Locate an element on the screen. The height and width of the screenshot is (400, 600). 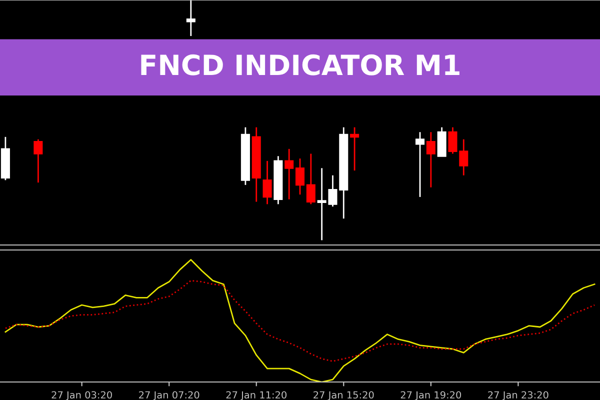
x-tick-label: 27 Jan 15:20 is located at coordinates (344, 395).